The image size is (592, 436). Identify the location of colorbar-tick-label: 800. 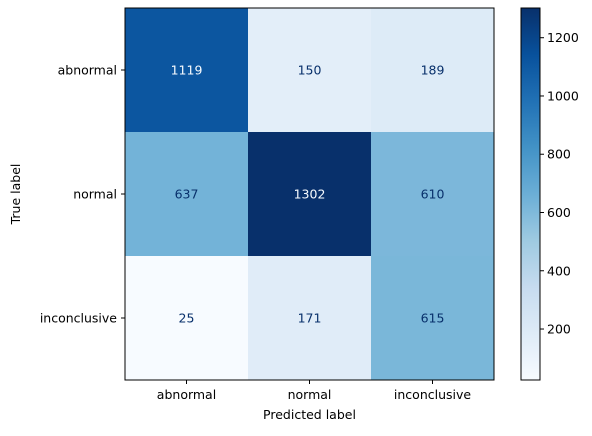
(559, 154).